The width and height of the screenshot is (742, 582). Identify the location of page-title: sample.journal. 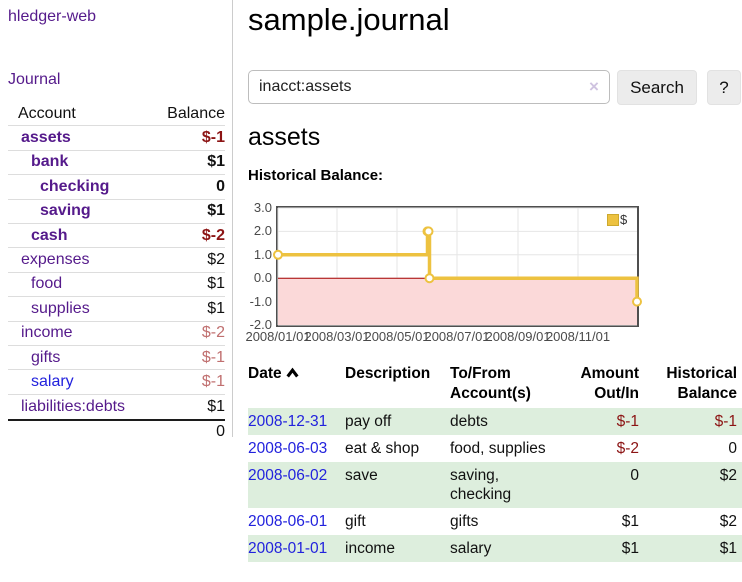
(349, 19).